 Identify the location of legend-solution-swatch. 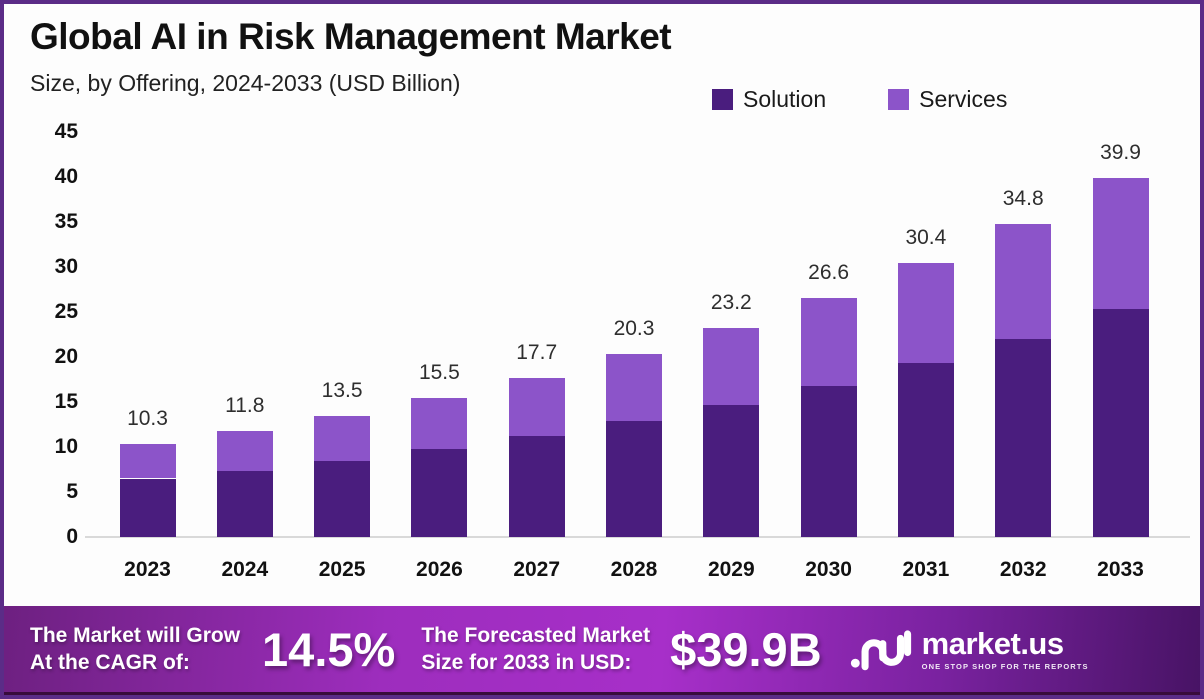
(722, 99).